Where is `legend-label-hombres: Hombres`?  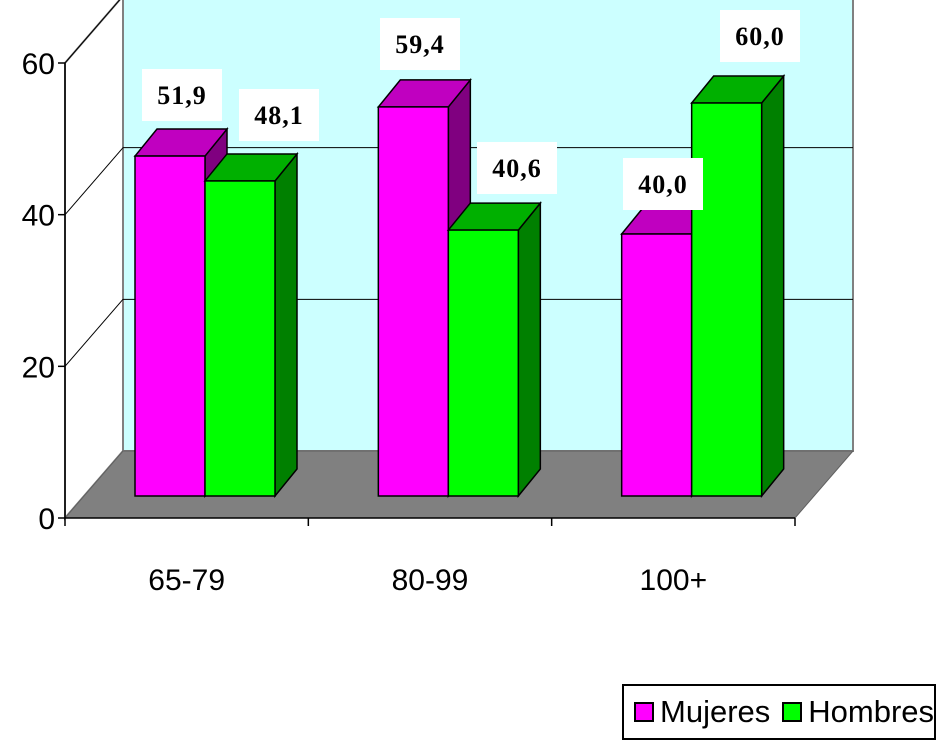 legend-label-hombres: Hombres is located at coordinates (871, 711).